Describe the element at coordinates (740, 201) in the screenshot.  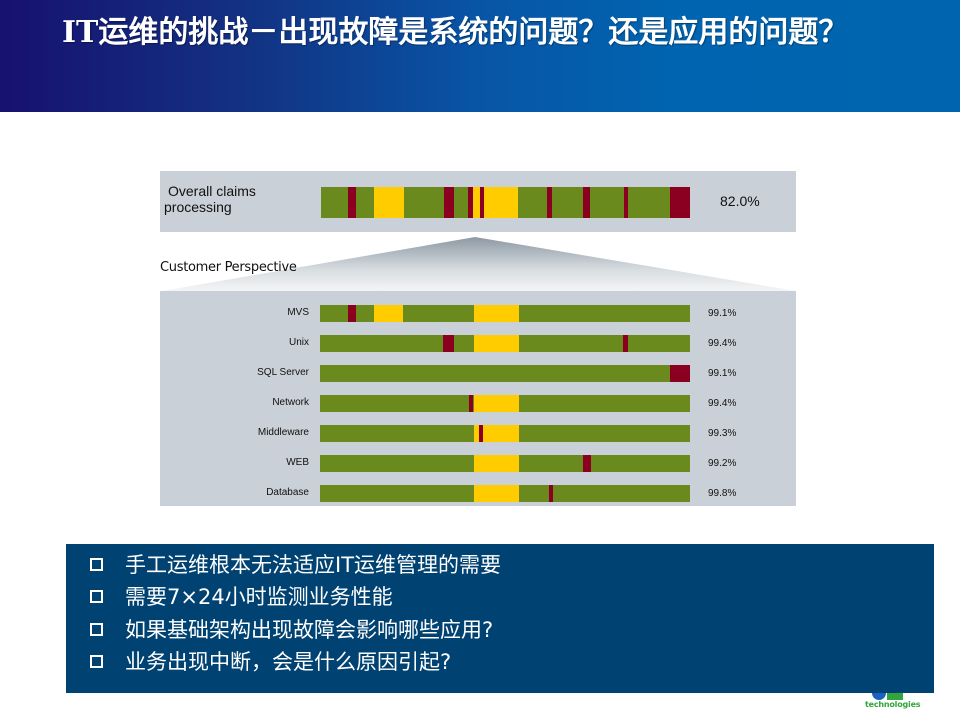
I see `overall-value: 82.0%` at that location.